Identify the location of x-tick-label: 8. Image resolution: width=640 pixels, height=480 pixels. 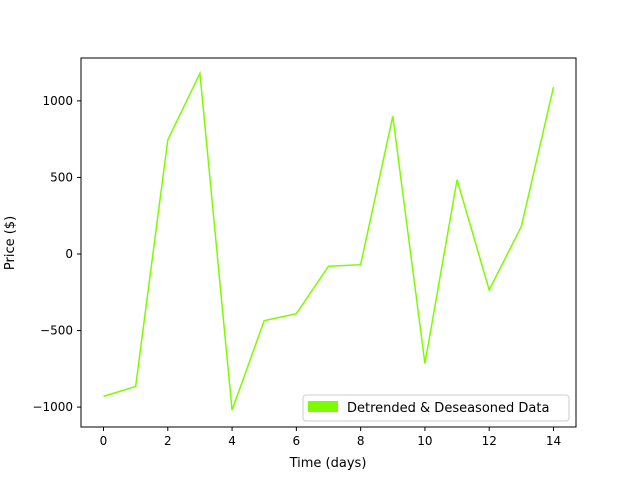
(361, 441).